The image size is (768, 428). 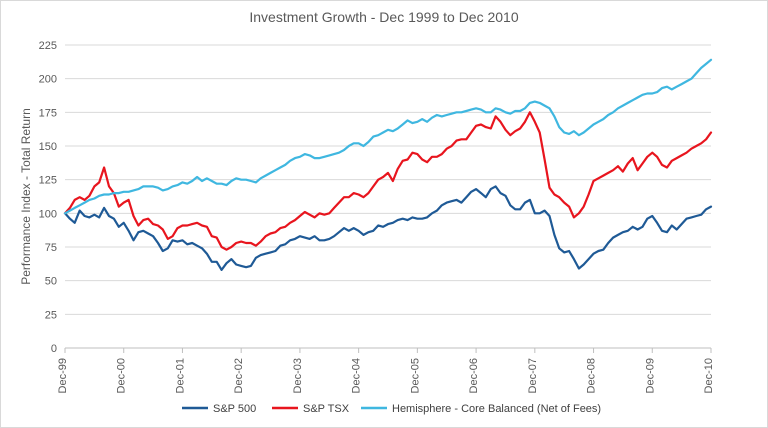 What do you see at coordinates (26, 196) in the screenshot?
I see `y-axis-label: Performance Index - Total Return` at bounding box center [26, 196].